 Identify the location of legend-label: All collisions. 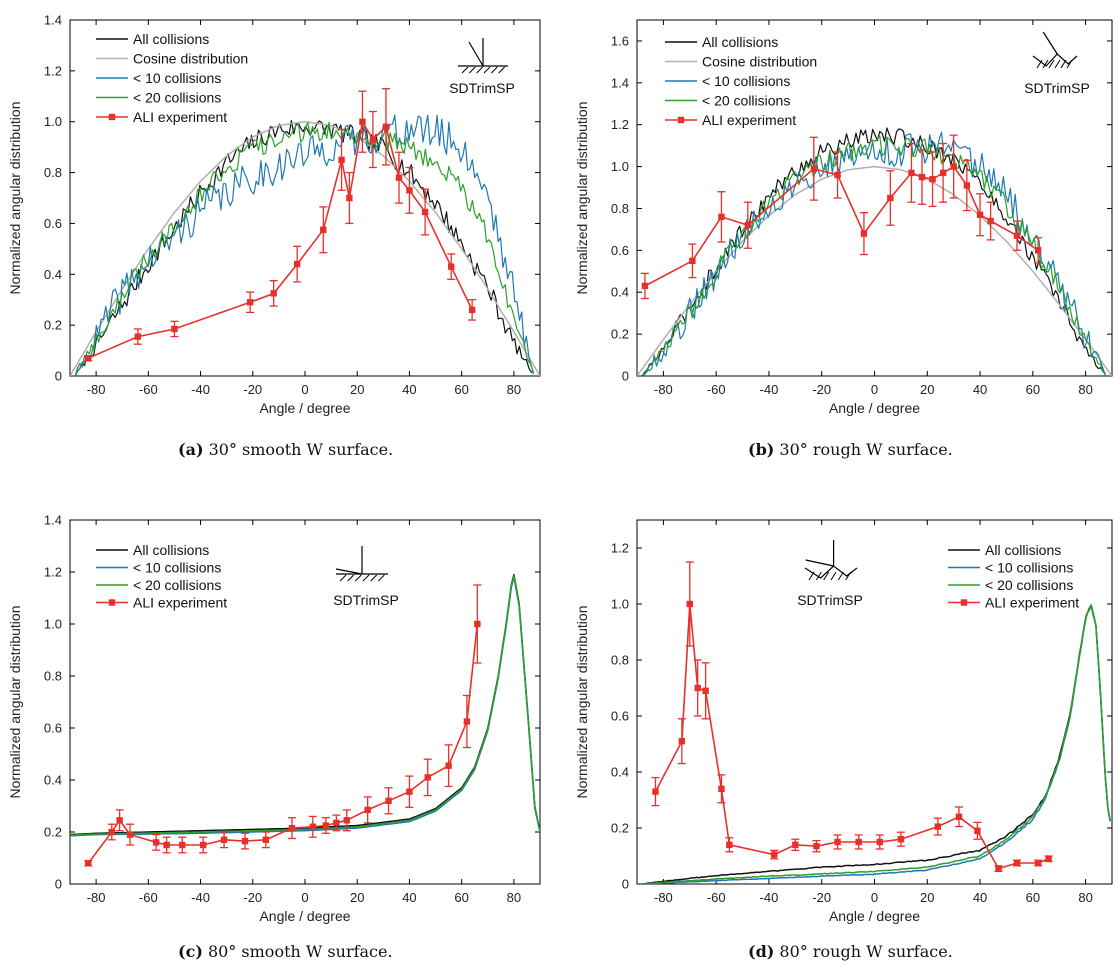
(171, 550).